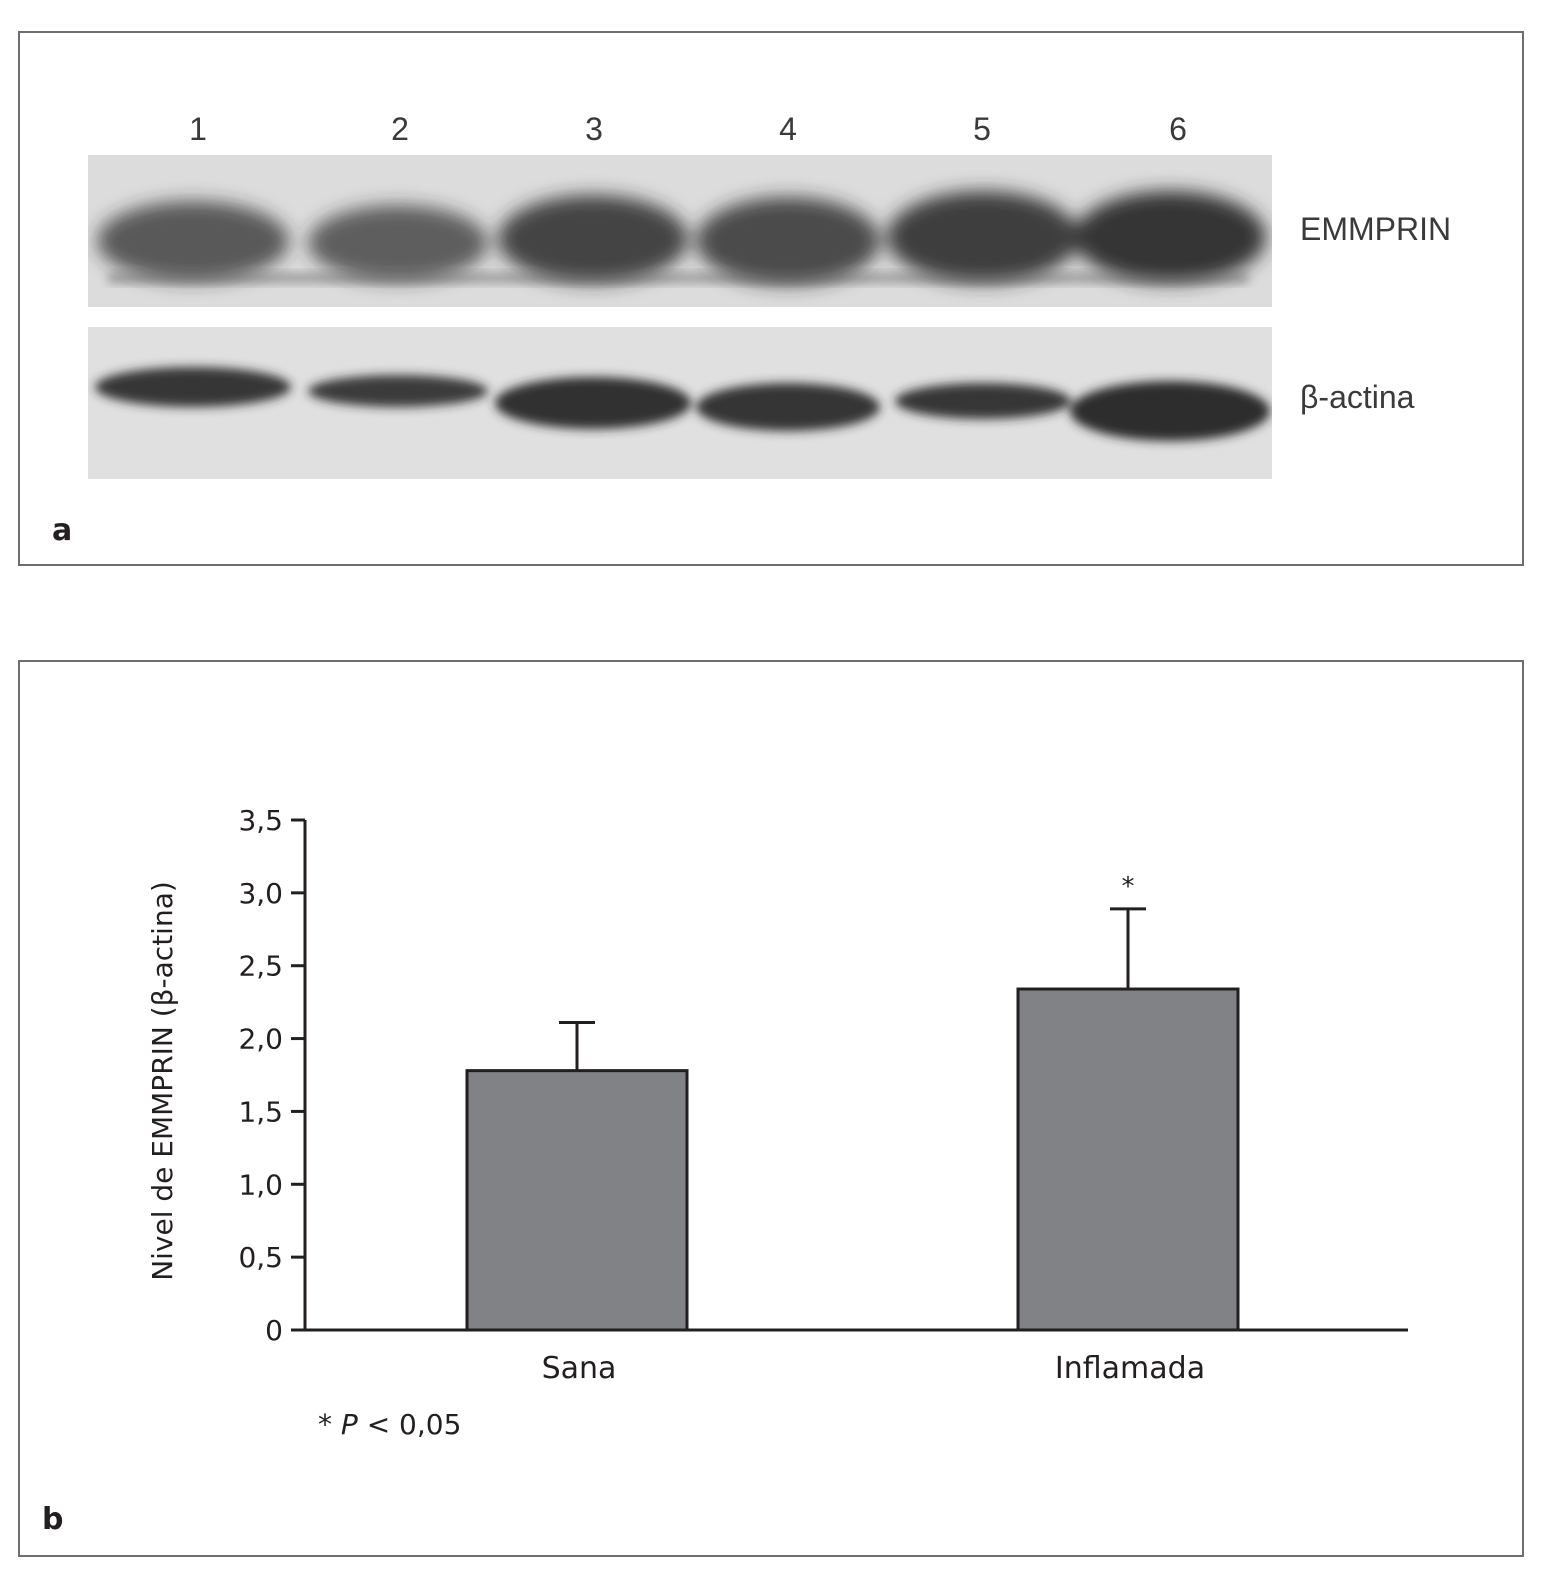  I want to click on actin-band-label: β-actina, so click(1357, 397).